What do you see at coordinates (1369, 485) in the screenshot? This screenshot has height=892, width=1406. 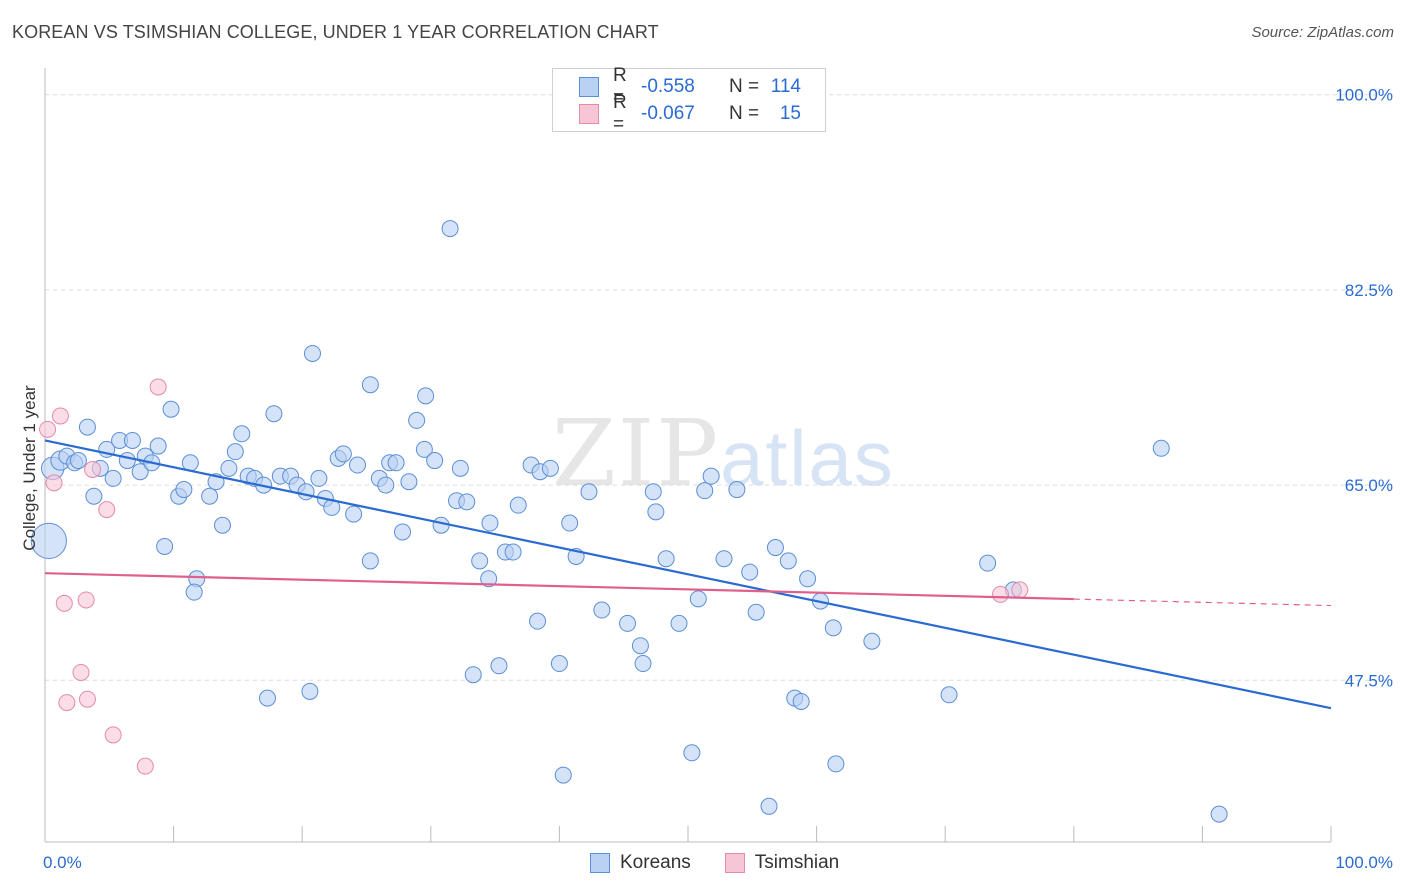 I see `y-tick-label: 65.0%` at bounding box center [1369, 485].